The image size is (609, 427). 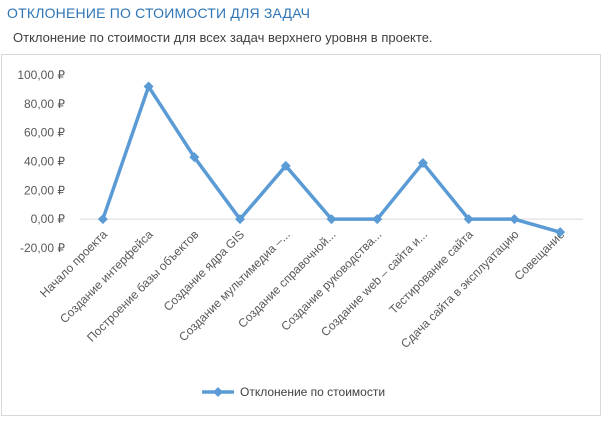 I want to click on y-tick-label: 0,00 ₽, so click(x=48, y=219).